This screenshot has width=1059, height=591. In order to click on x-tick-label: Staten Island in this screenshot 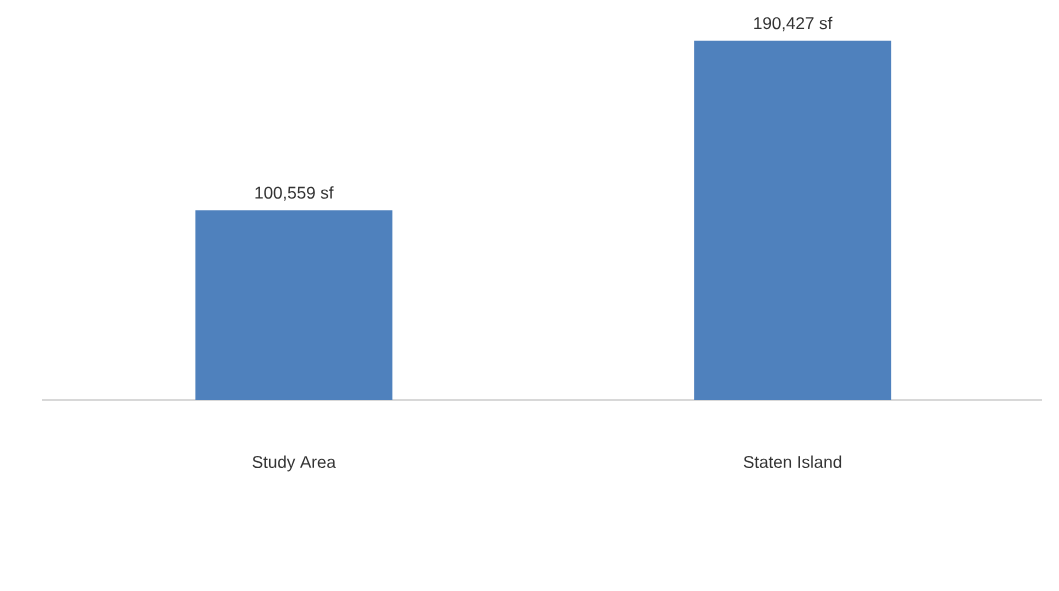, I will do `click(792, 462)`.